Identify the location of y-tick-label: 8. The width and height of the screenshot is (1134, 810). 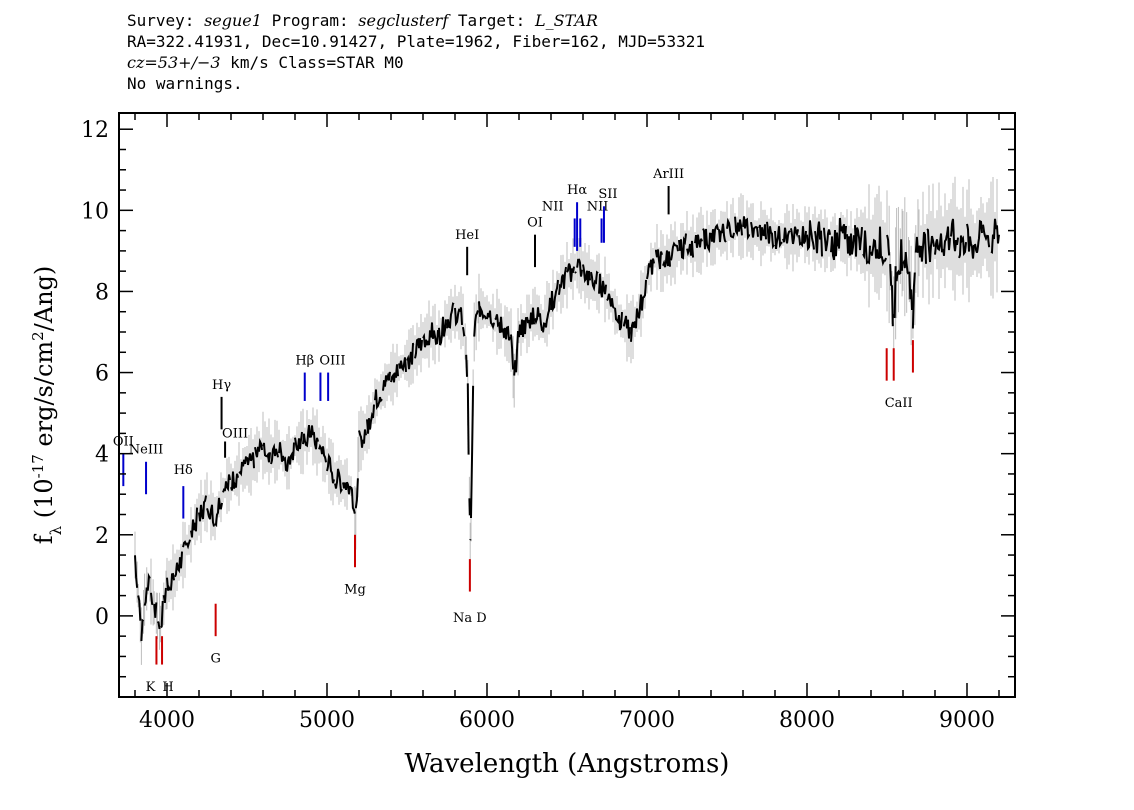
(102, 292).